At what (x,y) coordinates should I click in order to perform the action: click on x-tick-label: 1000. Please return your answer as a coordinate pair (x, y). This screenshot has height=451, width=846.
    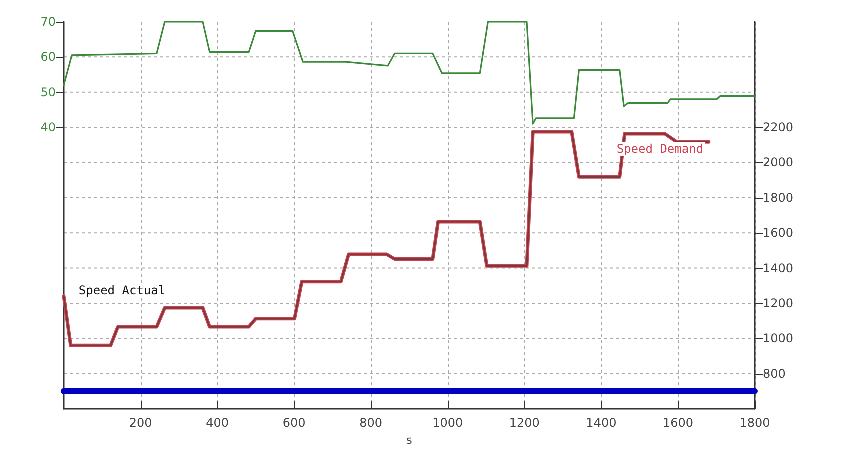
    Looking at the image, I should click on (448, 423).